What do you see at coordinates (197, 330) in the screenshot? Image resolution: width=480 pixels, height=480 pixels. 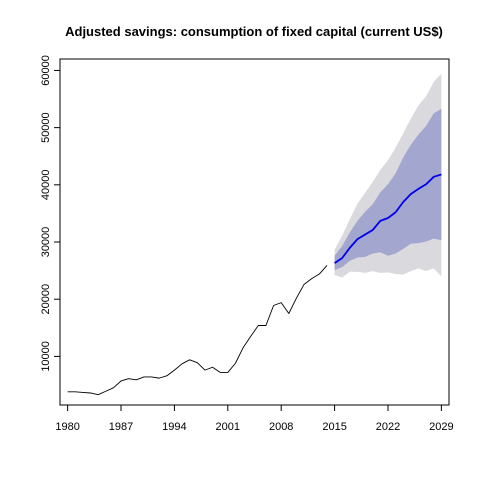 I see `history-series-line` at bounding box center [197, 330].